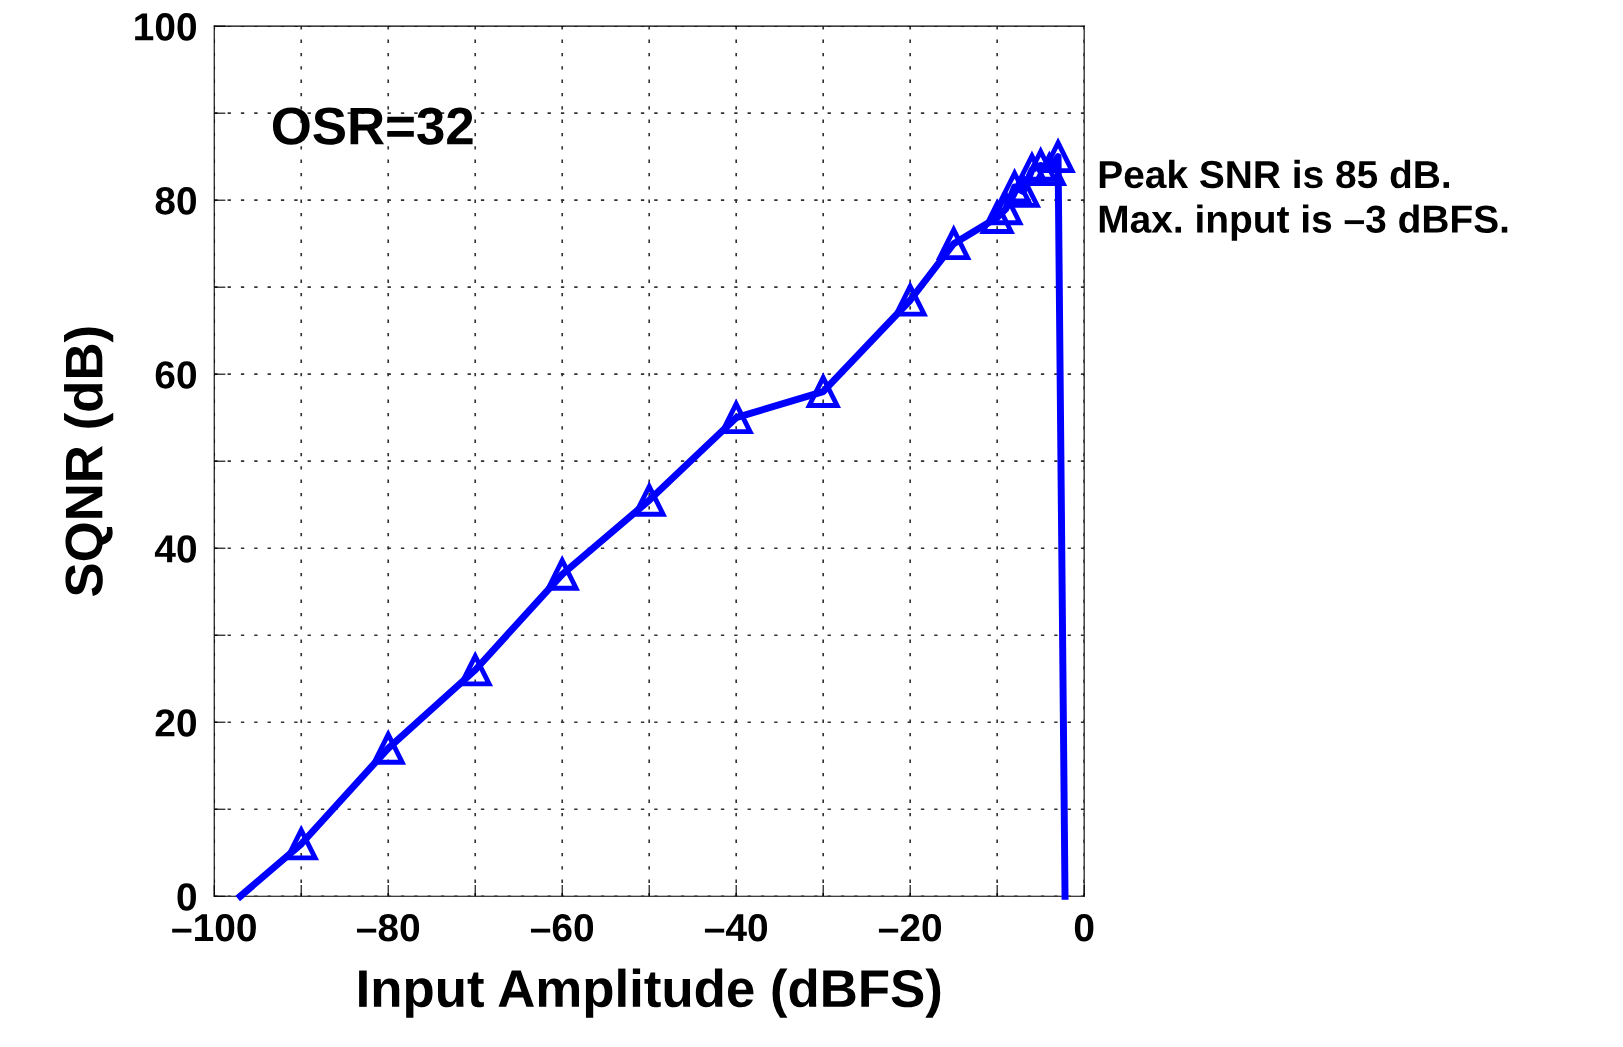  I want to click on x-tick-label: –20, so click(910, 927).